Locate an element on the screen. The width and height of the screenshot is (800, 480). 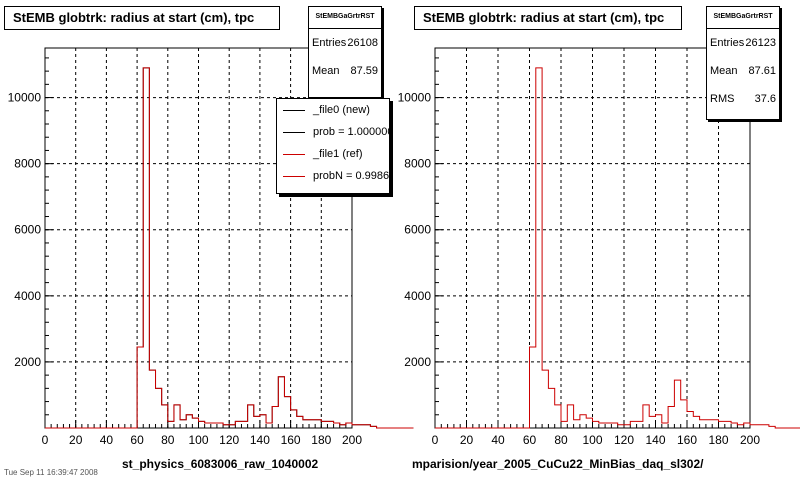
legend-entry-prob: prob = 1.000000 is located at coordinates (333, 132).